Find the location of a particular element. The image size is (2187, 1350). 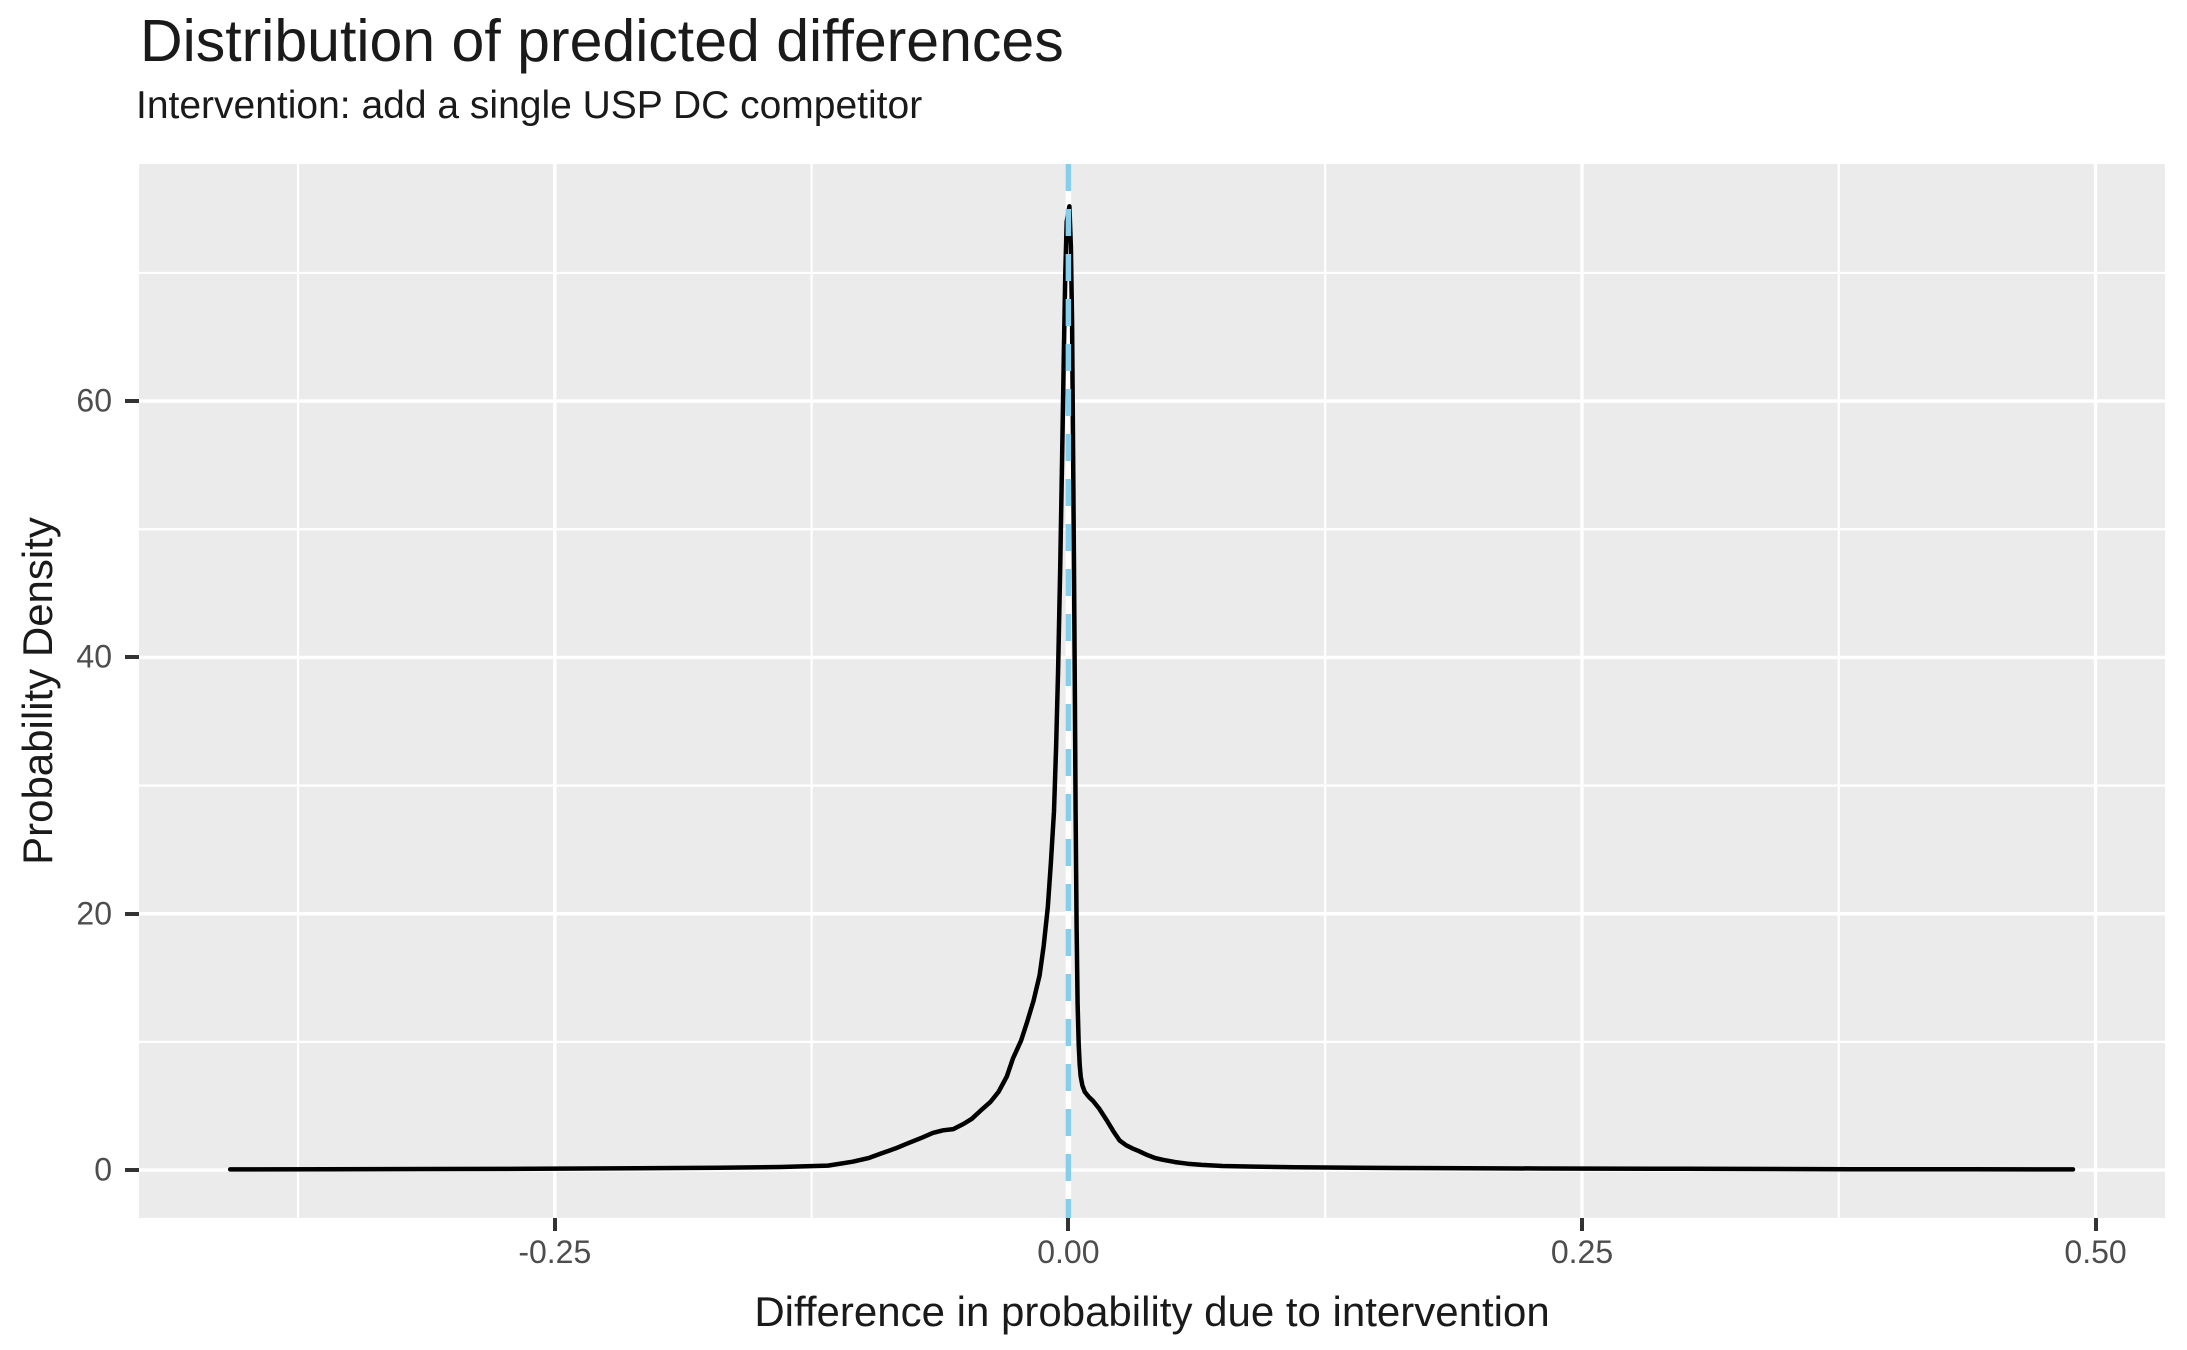

x-tick-label: 0.00 is located at coordinates (1068, 1252).